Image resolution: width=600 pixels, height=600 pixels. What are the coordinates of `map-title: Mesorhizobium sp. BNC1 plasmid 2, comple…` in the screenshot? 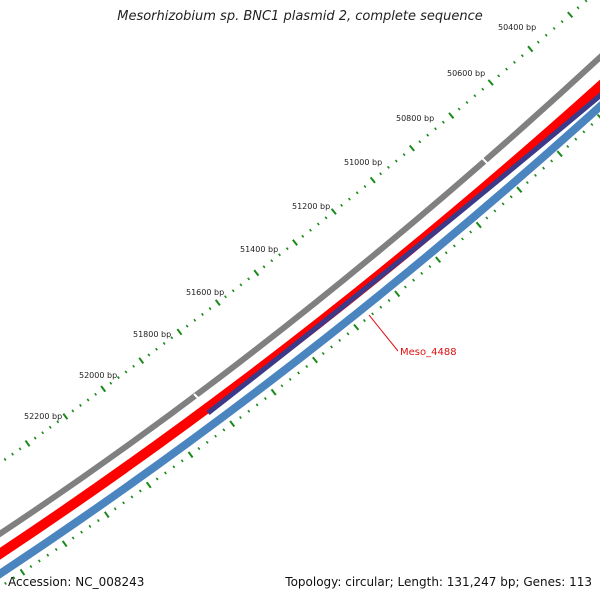 It's located at (300, 16).